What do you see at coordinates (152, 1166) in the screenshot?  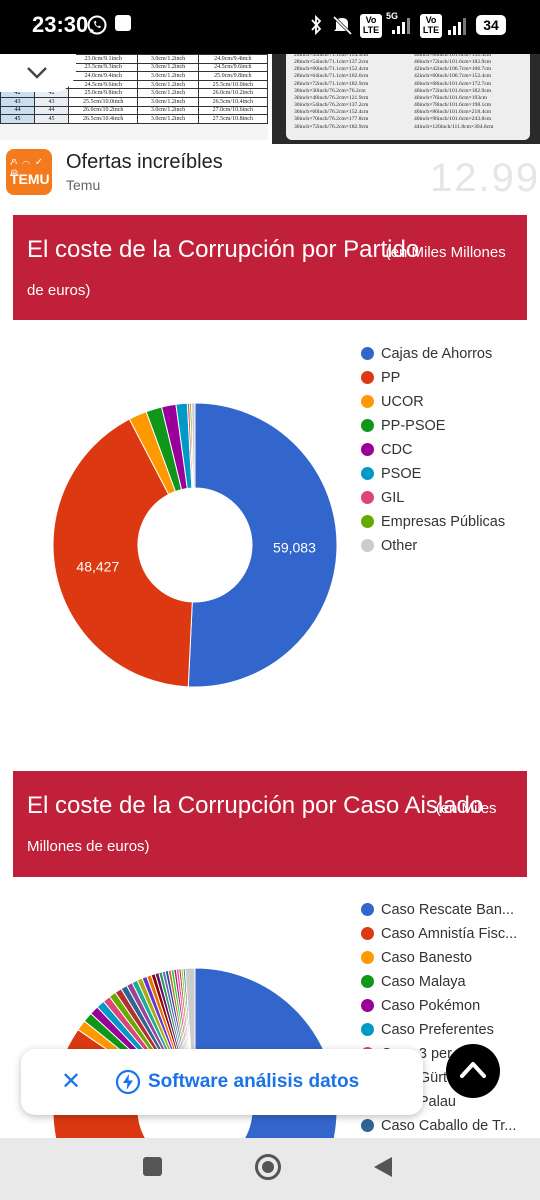 I see `recents-icon` at bounding box center [152, 1166].